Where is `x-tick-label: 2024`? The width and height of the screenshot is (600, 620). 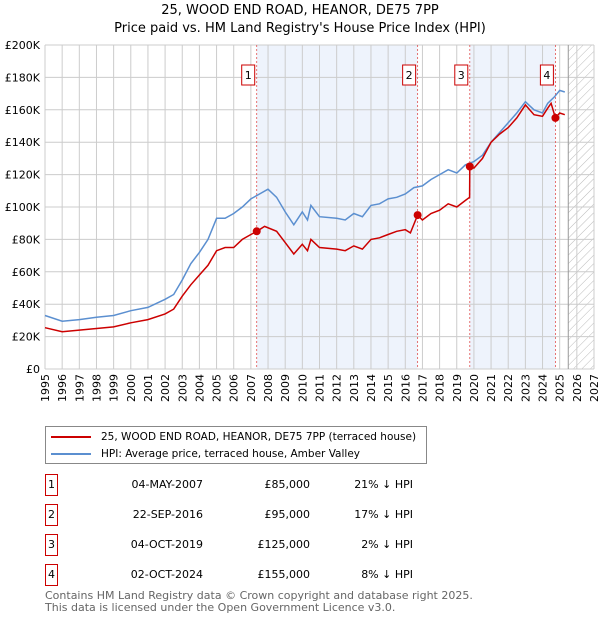 x-tick-label: 2024 is located at coordinates (543, 388).